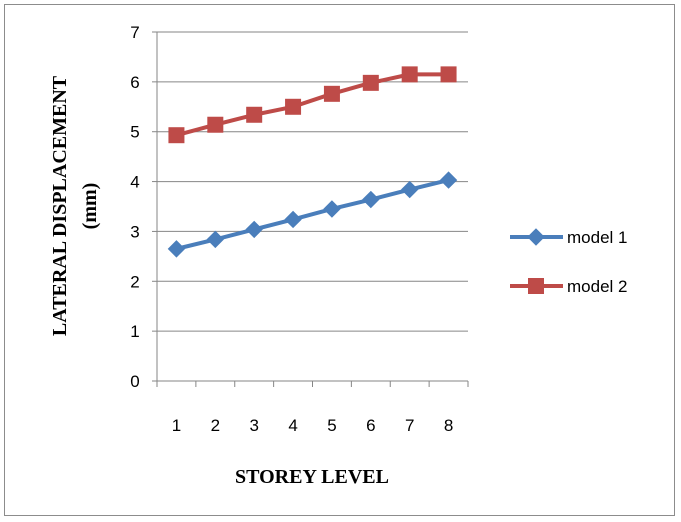  What do you see at coordinates (134, 381) in the screenshot?
I see `y-tick-label: 0` at bounding box center [134, 381].